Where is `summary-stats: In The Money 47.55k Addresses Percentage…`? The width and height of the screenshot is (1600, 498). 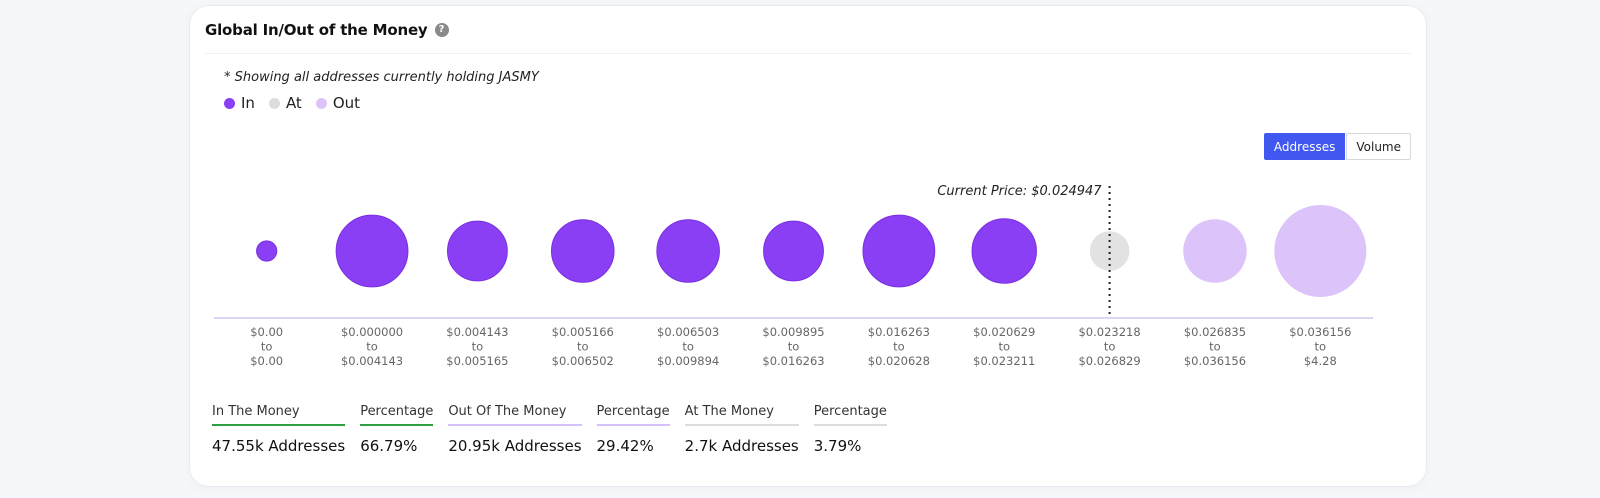
summary-stats: In The Money 47.55k Addresses Percentage… is located at coordinates (557, 429).